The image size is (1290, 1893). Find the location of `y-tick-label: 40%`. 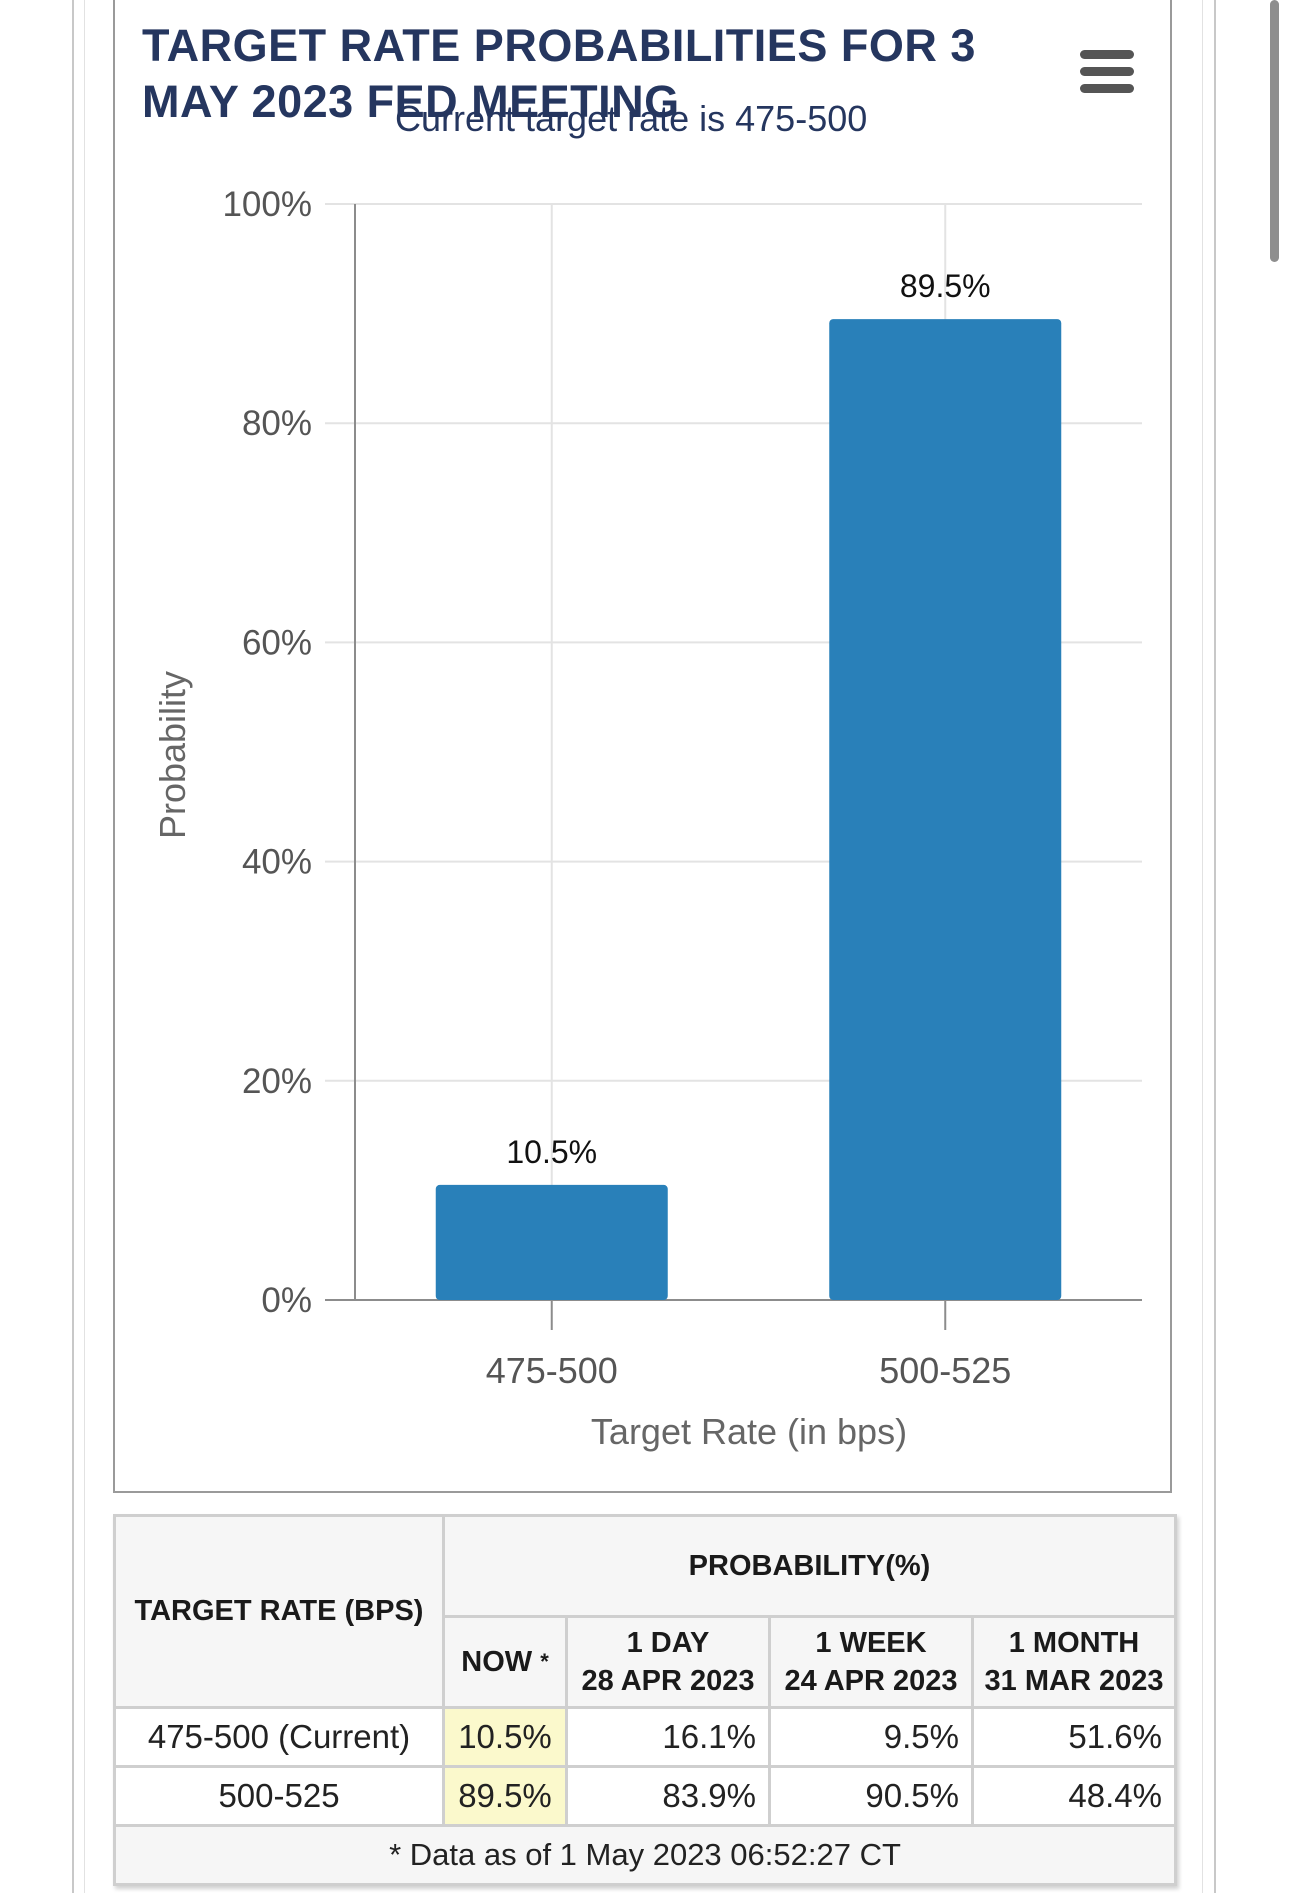

y-tick-label: 40% is located at coordinates (277, 862).